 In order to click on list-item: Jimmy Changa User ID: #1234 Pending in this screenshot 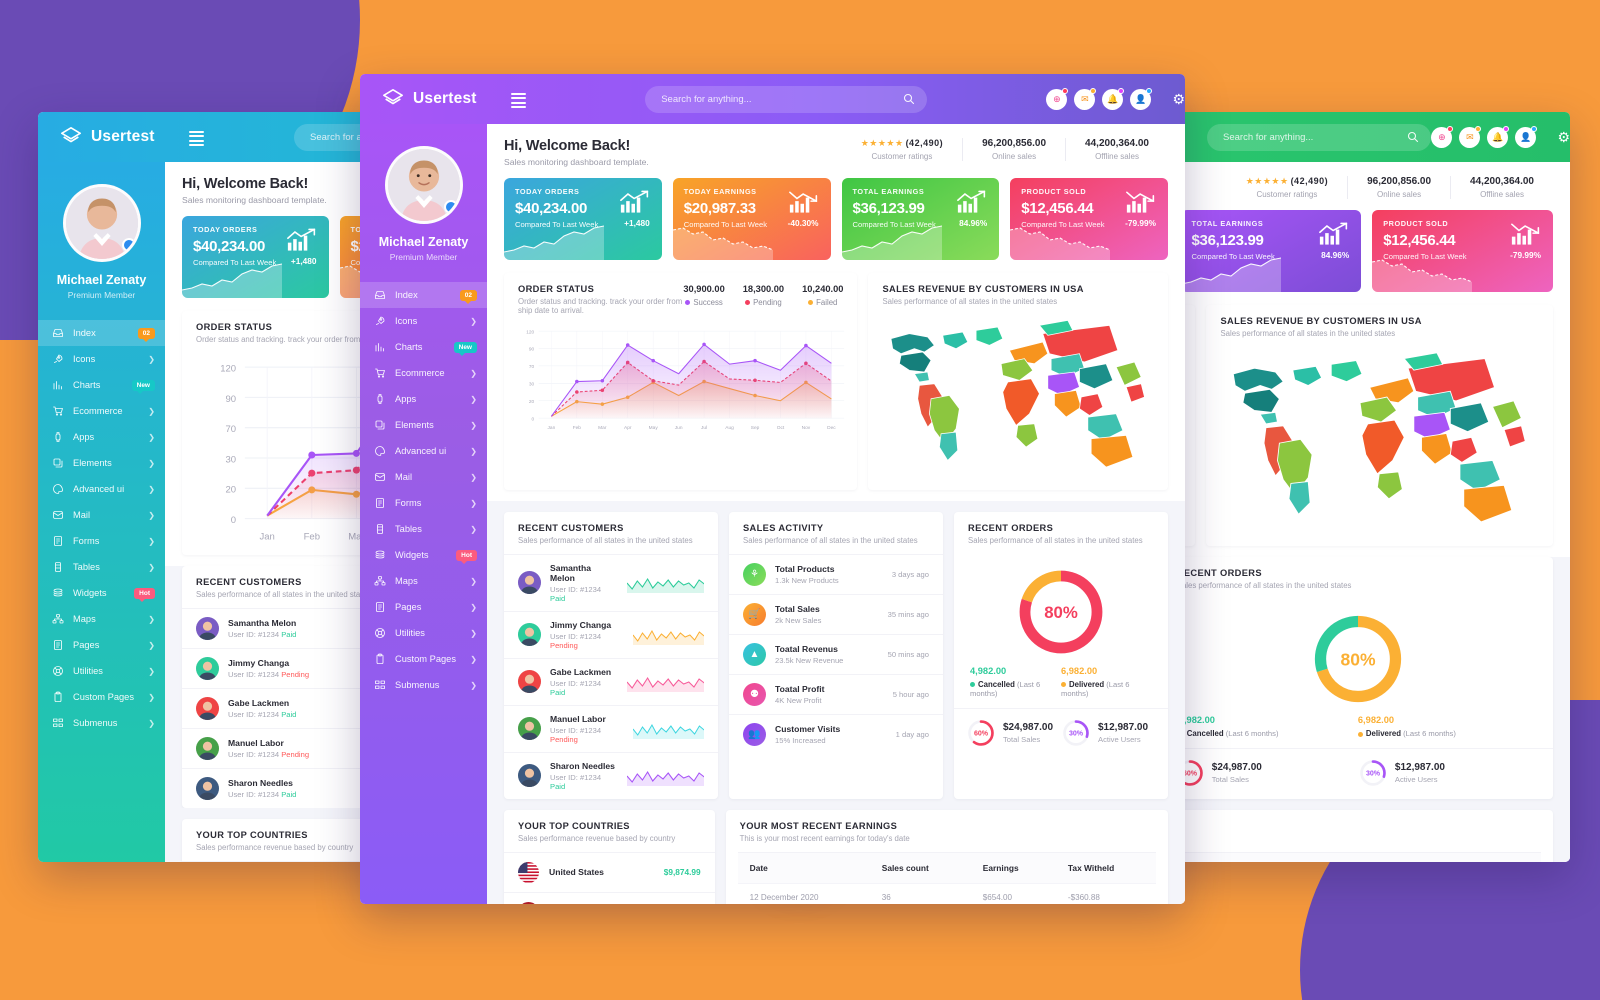, I will do `click(611, 634)`.